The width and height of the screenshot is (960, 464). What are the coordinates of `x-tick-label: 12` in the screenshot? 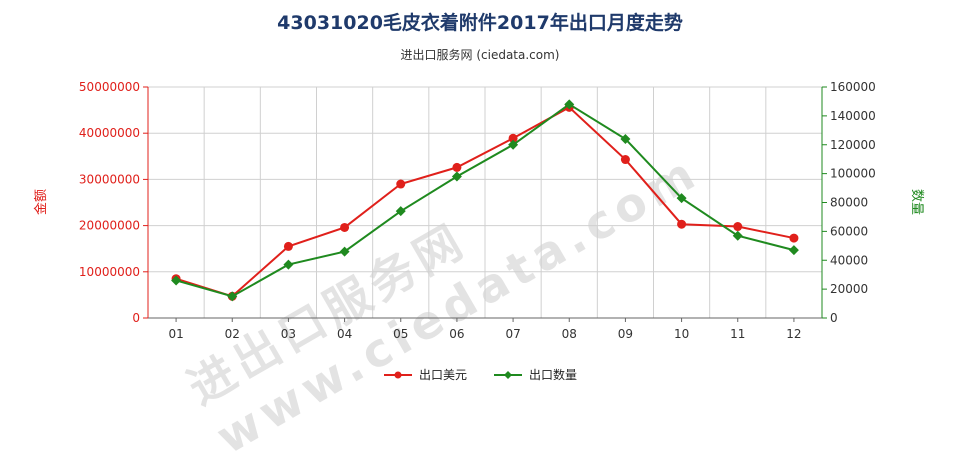 It's located at (793, 334).